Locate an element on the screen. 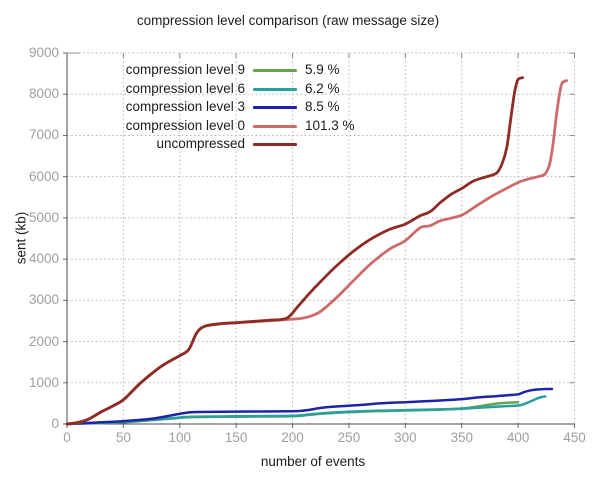 The image size is (600, 480). legend-row: compression level 6 6.2 % is located at coordinates (210, 89).